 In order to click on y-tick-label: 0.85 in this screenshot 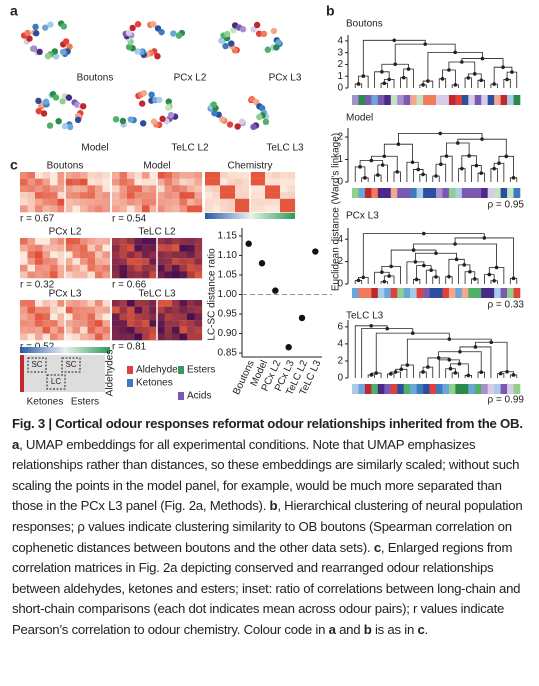, I will do `click(228, 353)`.